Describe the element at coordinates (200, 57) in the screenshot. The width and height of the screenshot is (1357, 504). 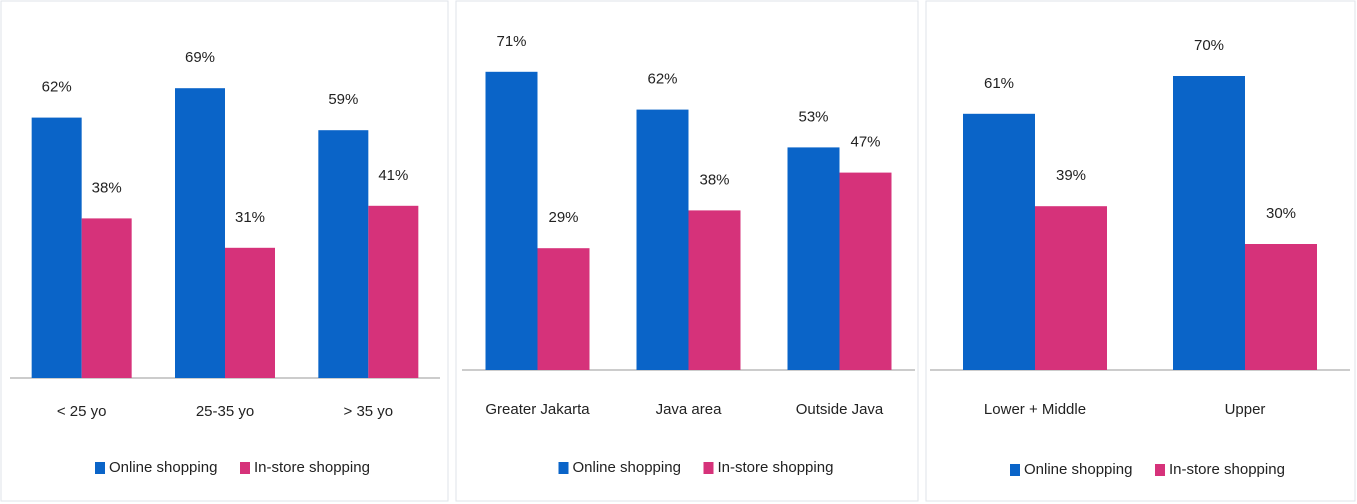
I see `data-label: 69%` at that location.